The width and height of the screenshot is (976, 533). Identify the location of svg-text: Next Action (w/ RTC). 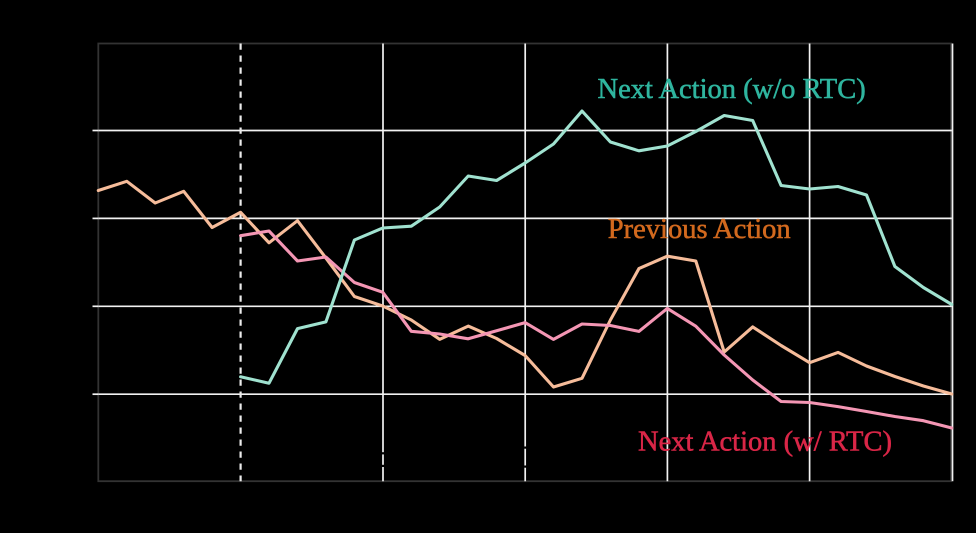
(765, 441).